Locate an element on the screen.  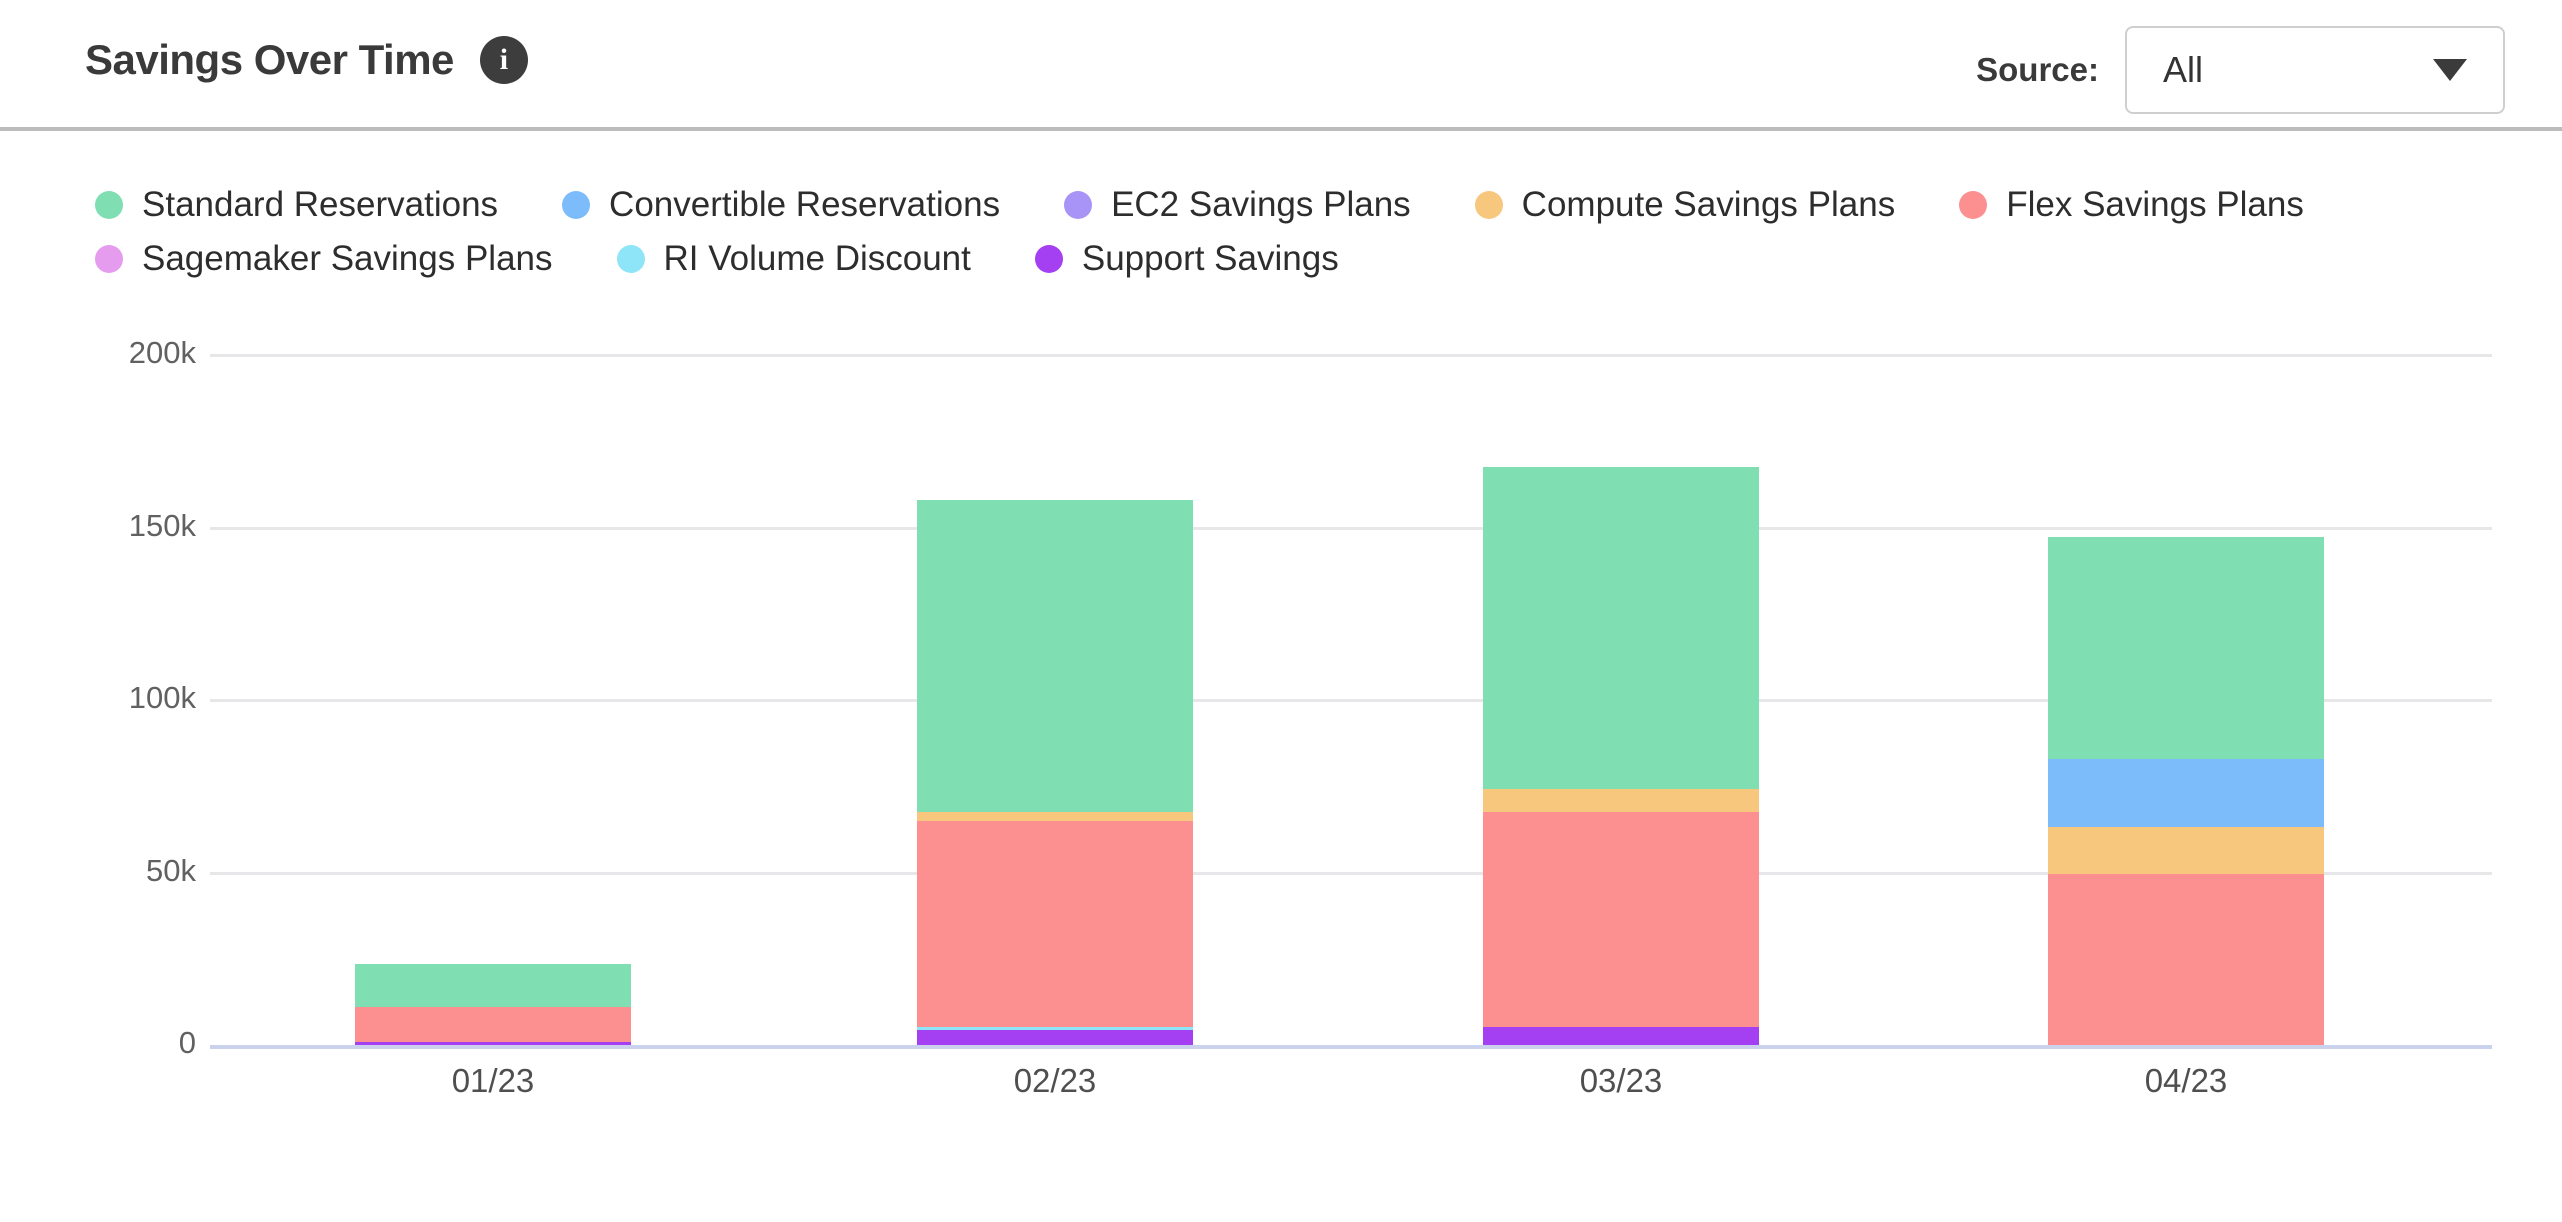
chevron-down-icon is located at coordinates (2450, 70).